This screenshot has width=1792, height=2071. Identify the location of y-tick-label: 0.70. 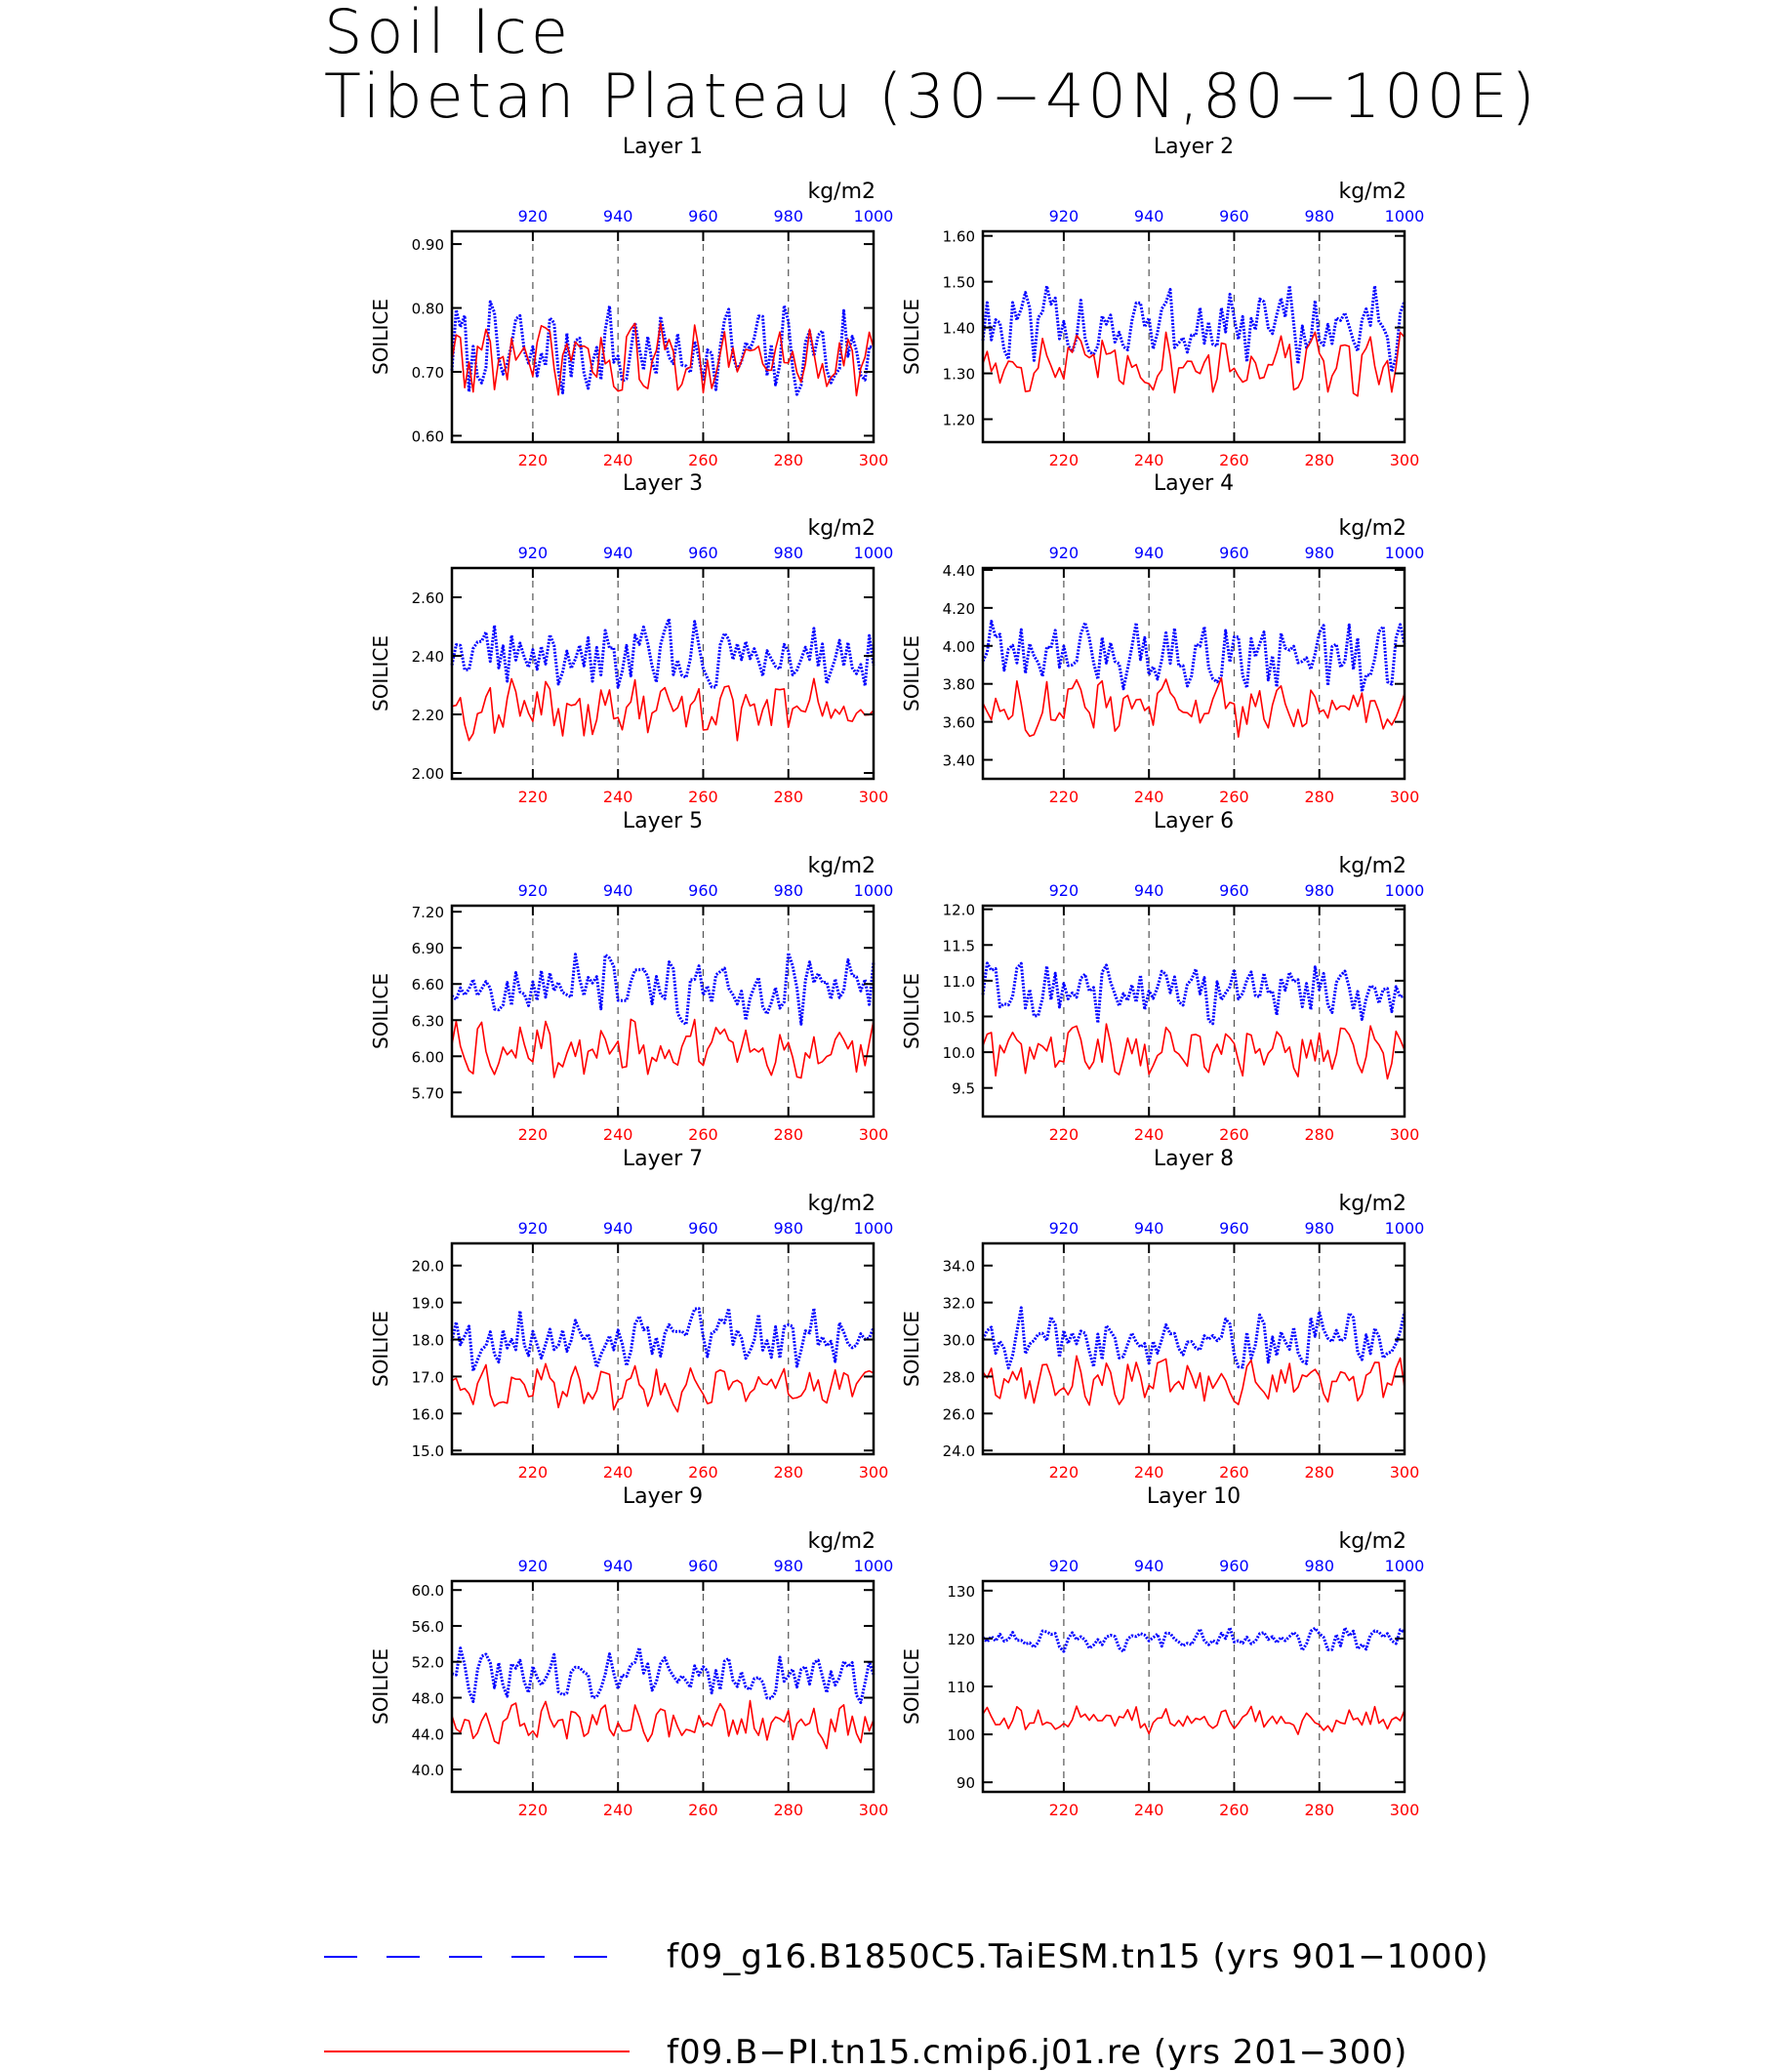
(428, 373).